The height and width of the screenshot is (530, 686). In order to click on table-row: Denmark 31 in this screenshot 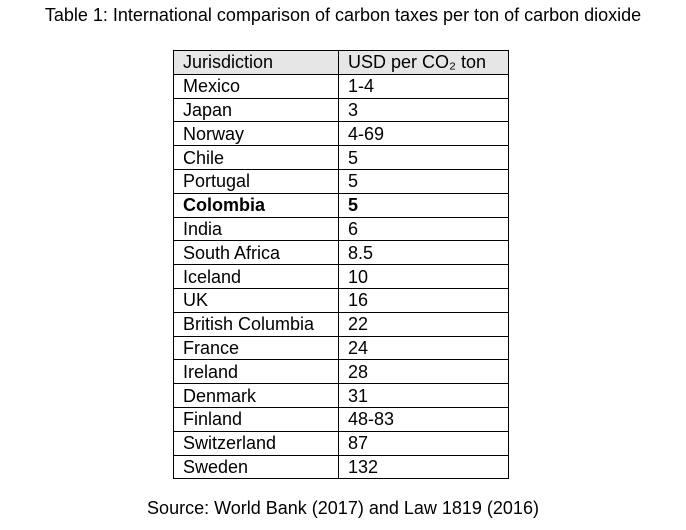, I will do `click(341, 395)`.